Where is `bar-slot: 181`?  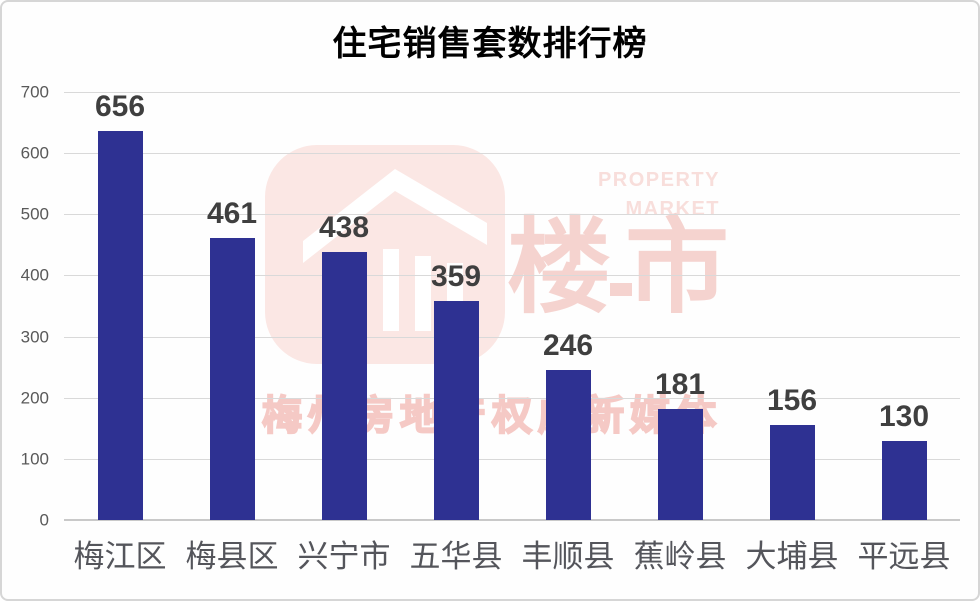 bar-slot: 181 is located at coordinates (680, 306).